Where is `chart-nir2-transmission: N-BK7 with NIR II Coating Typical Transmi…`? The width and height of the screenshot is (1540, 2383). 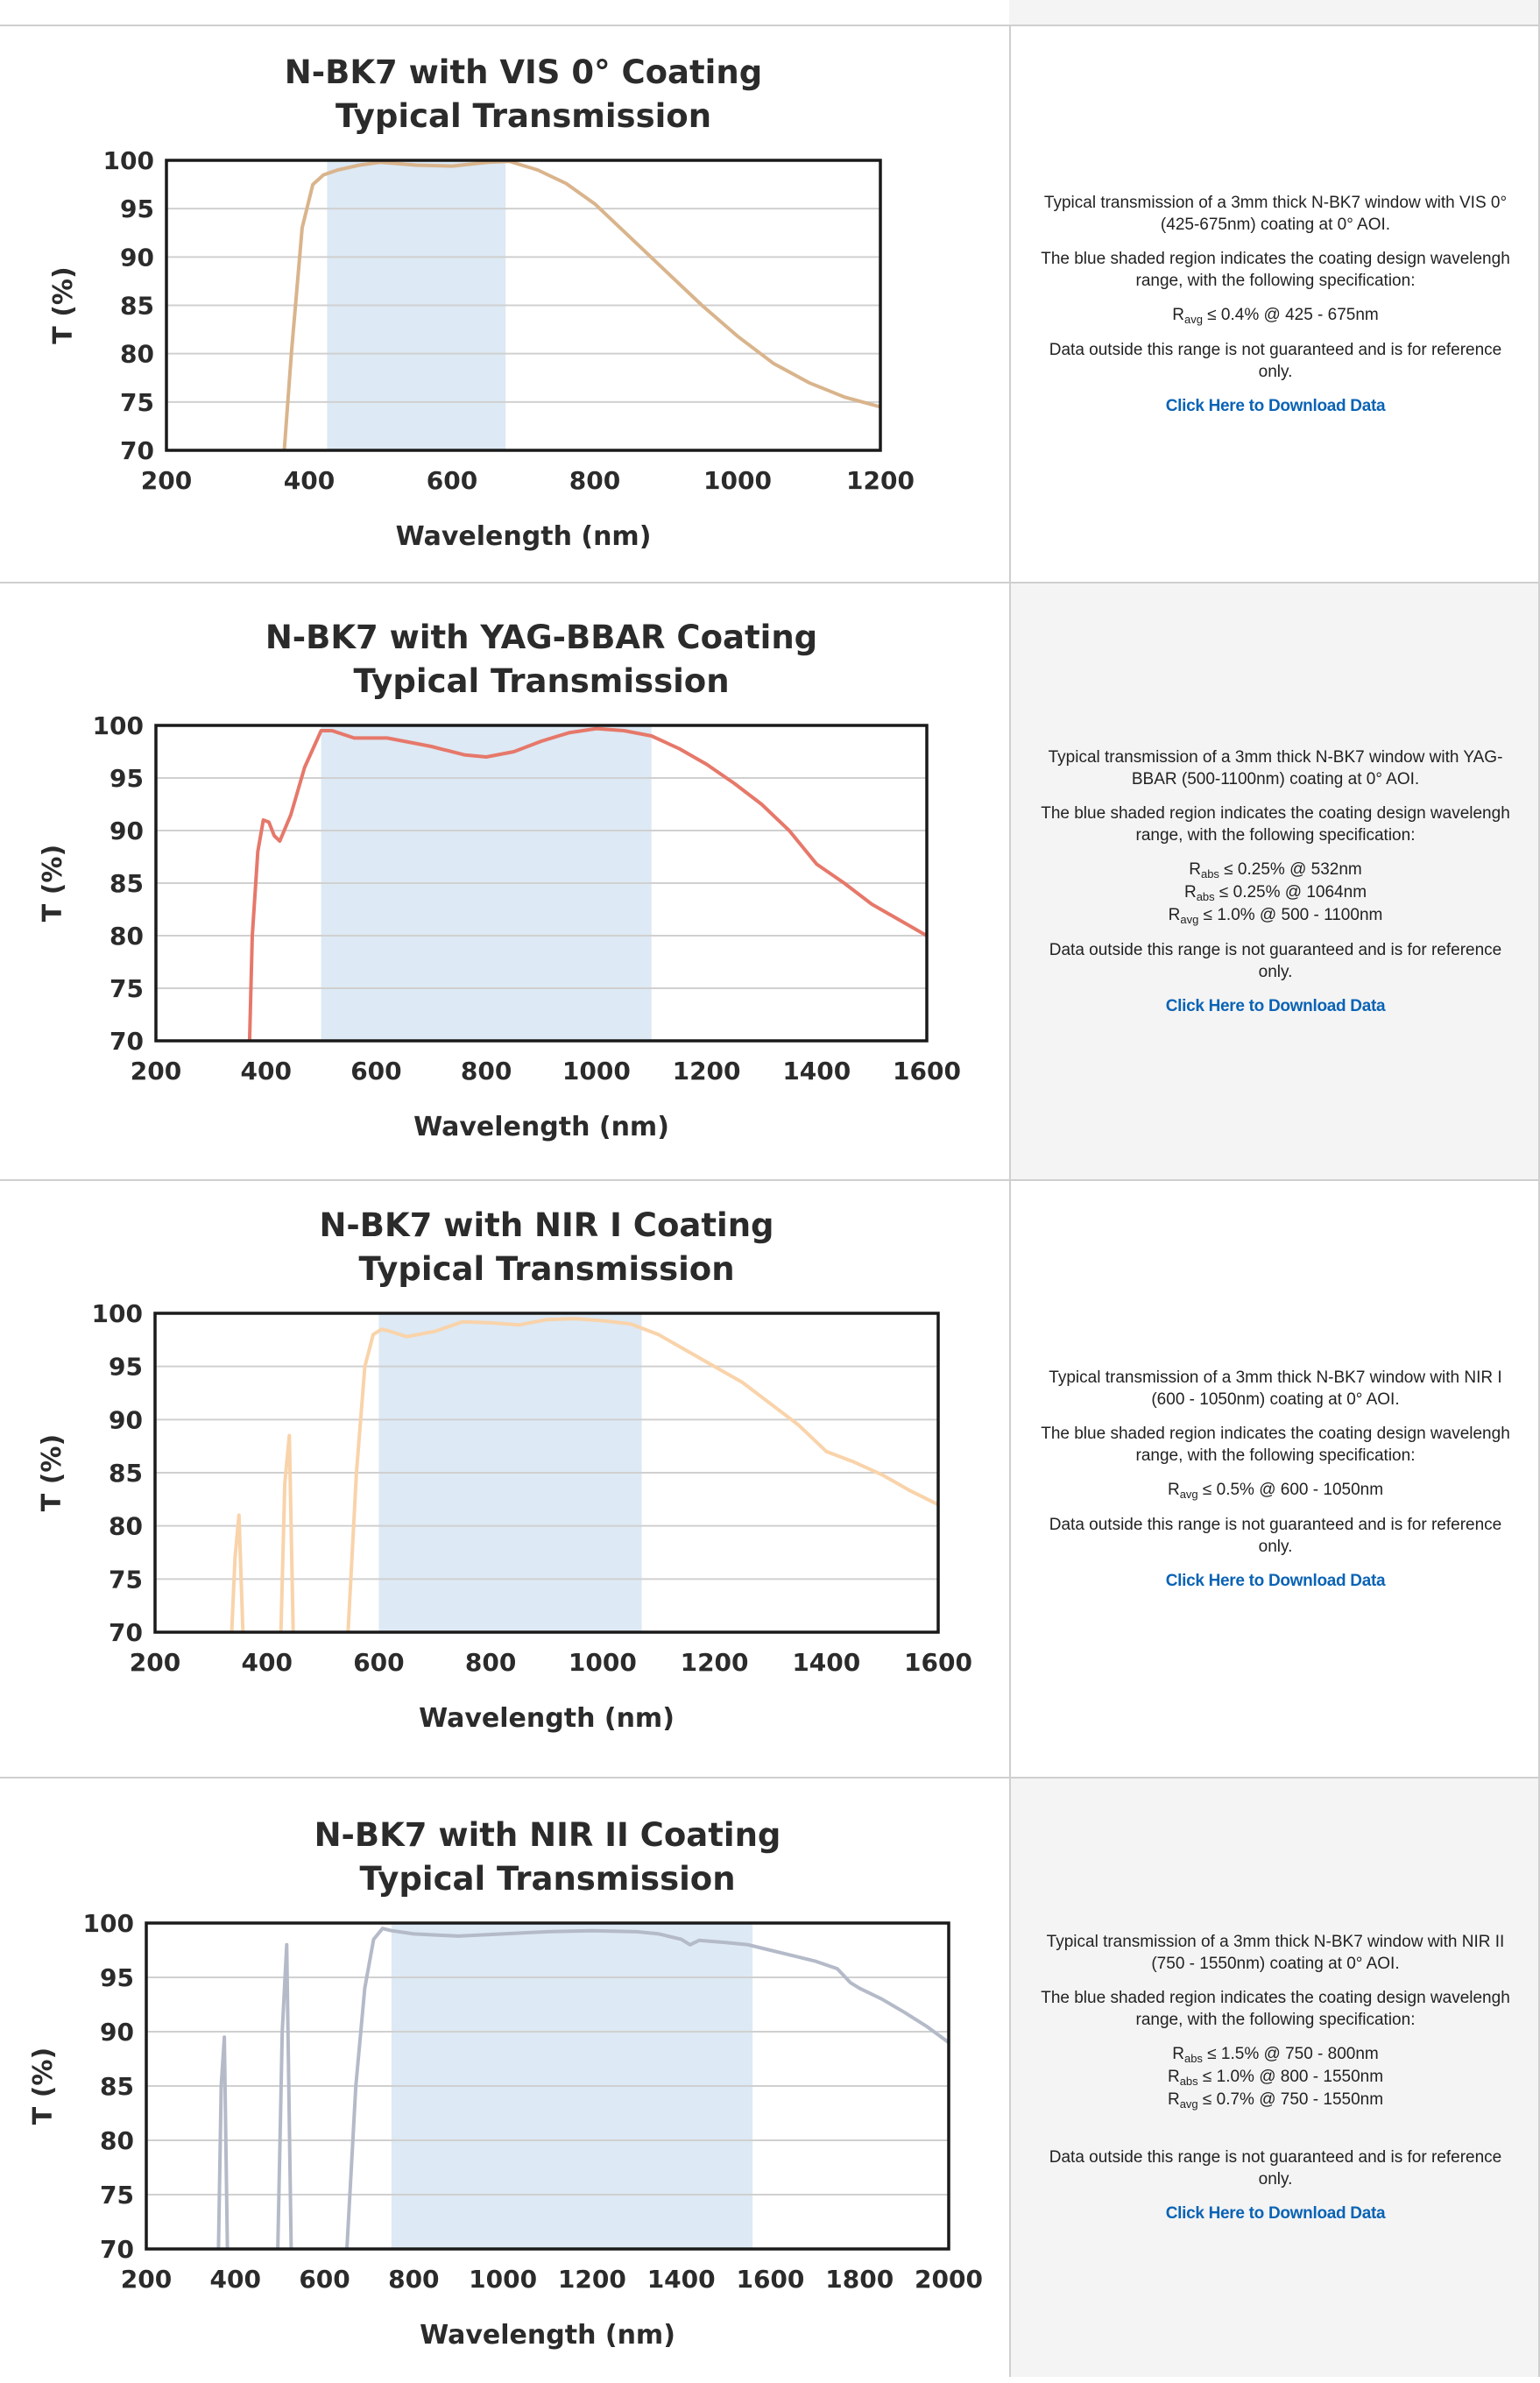
chart-nir2-transmission: N-BK7 with NIR II Coating Typical Transmi… is located at coordinates (505, 2083).